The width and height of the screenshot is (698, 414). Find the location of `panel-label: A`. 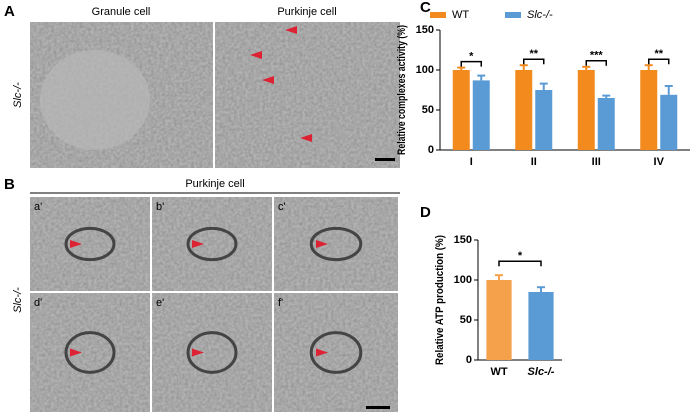

panel-label: A is located at coordinates (9, 11).